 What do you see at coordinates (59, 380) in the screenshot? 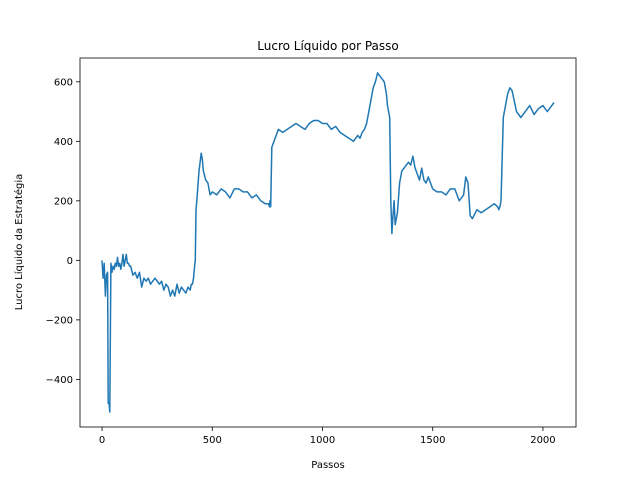
I see `y-tick-label: −400` at bounding box center [59, 380].